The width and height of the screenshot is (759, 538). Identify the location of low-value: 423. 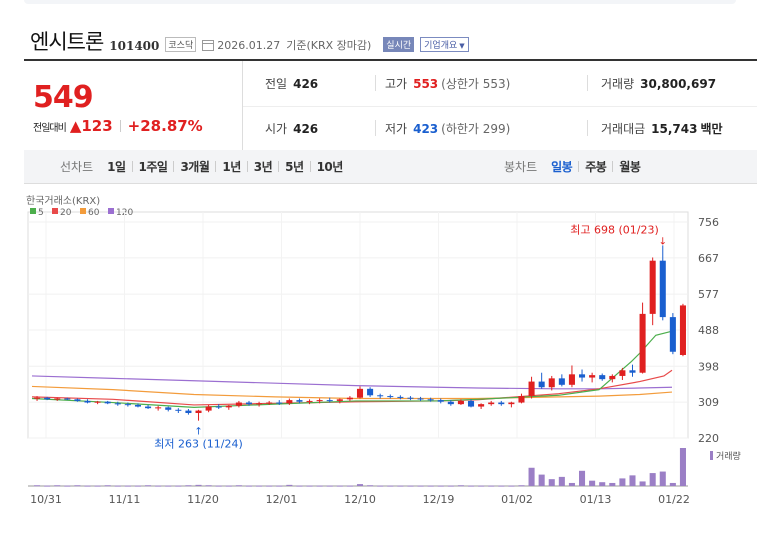
(426, 128).